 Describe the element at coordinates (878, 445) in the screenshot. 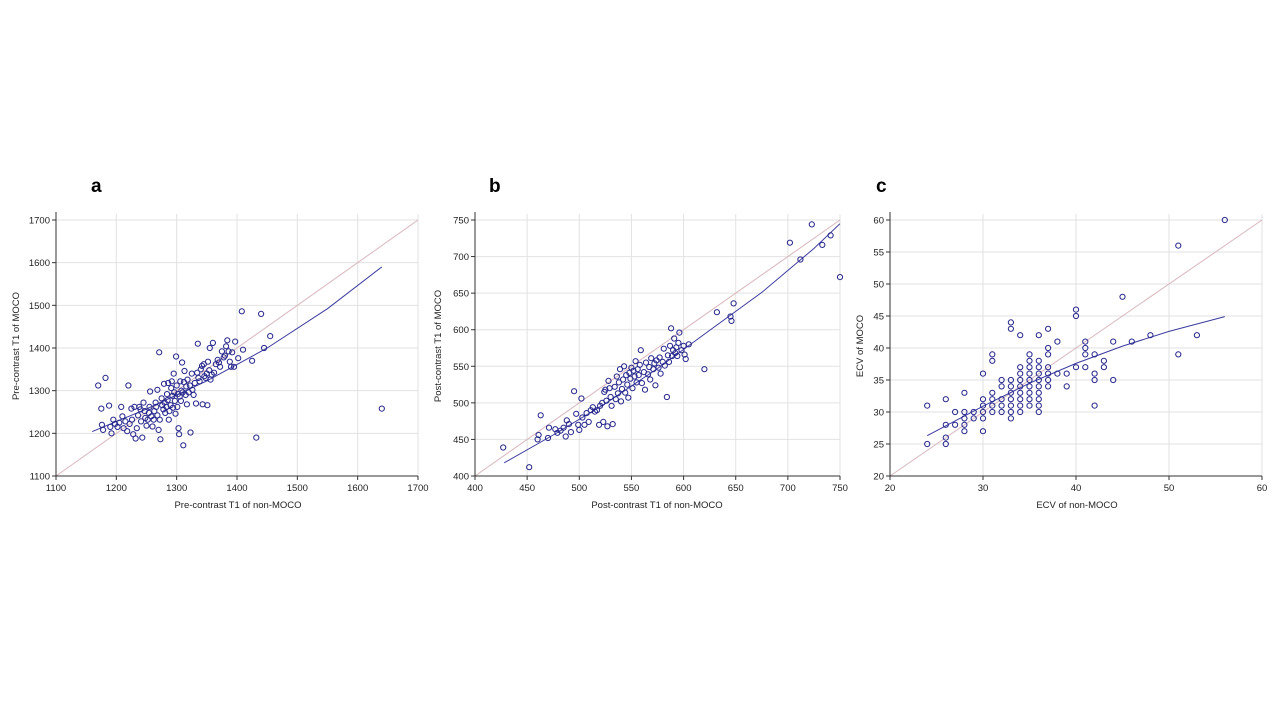

I see `y-tick-label-c-1: 25` at that location.